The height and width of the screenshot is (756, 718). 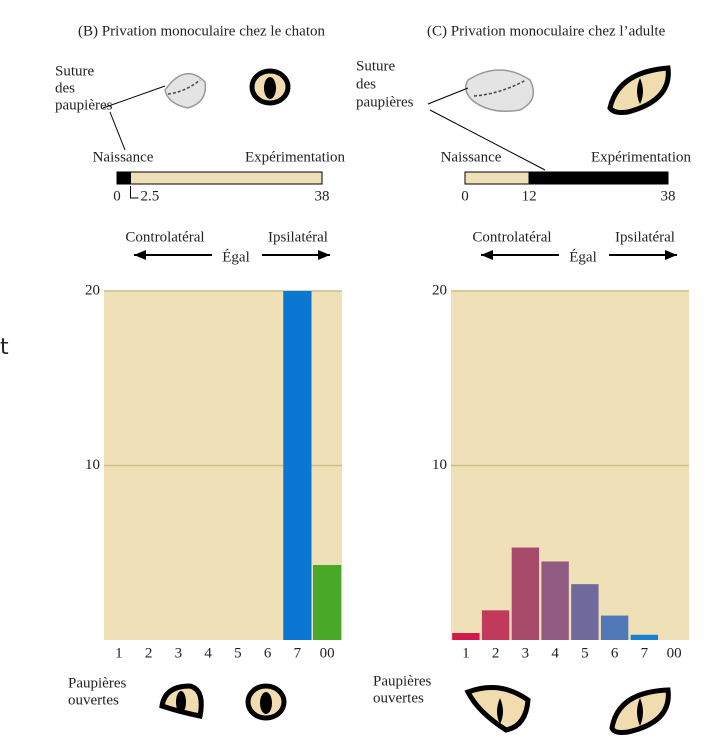 What do you see at coordinates (201, 31) in the screenshot?
I see `chart-title: (B) Privation monoculaire chez le chaton` at bounding box center [201, 31].